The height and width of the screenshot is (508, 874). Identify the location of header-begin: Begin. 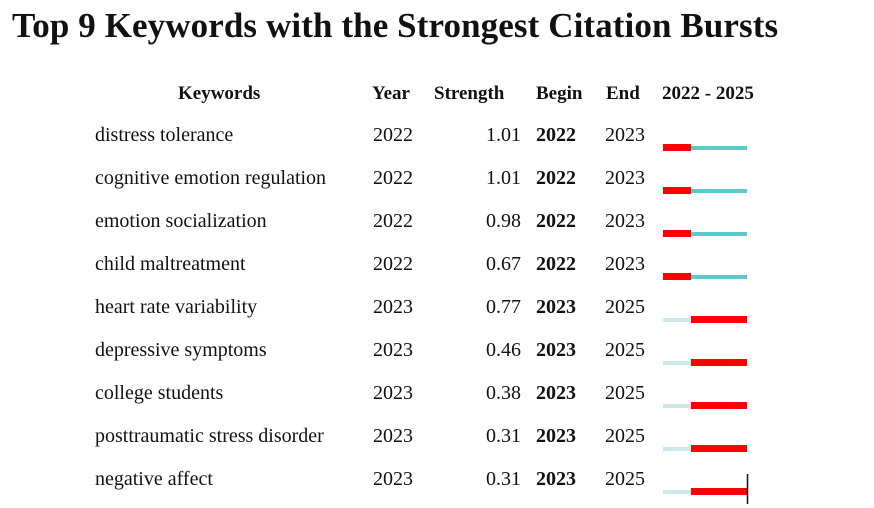
(559, 93).